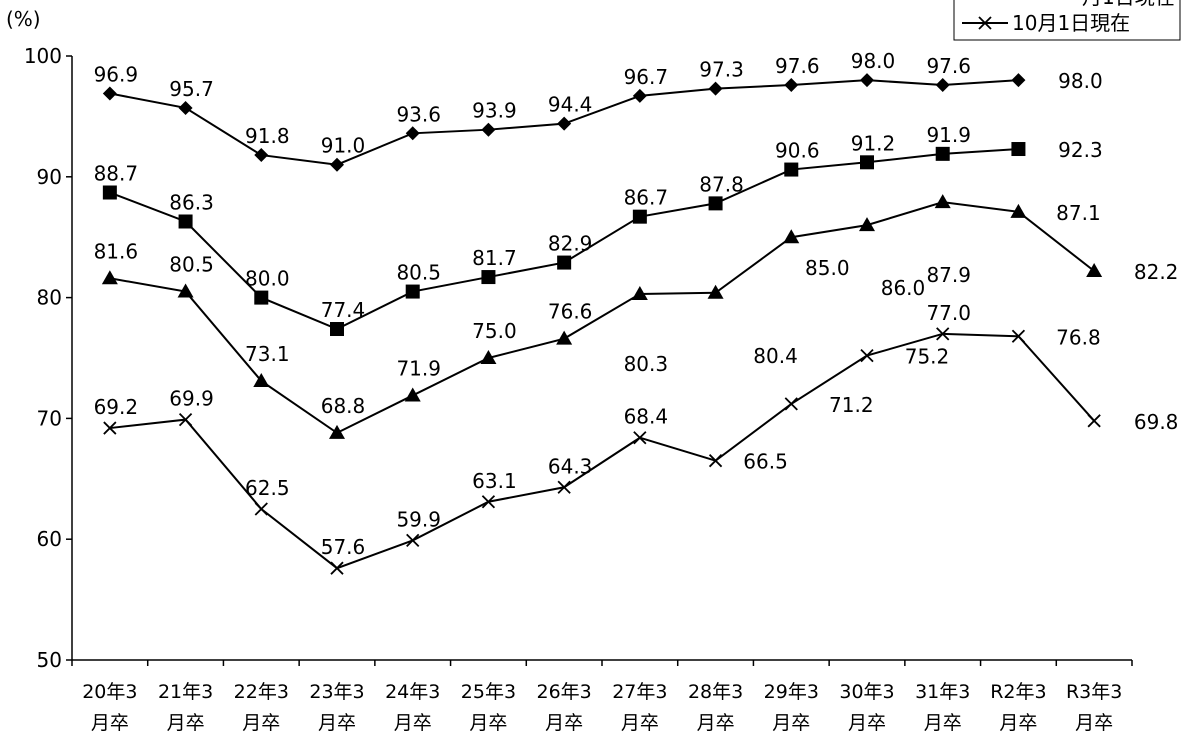 Image resolution: width=1181 pixels, height=740 pixels. What do you see at coordinates (927, 357) in the screenshot?
I see `data-label: 75.2` at bounding box center [927, 357].